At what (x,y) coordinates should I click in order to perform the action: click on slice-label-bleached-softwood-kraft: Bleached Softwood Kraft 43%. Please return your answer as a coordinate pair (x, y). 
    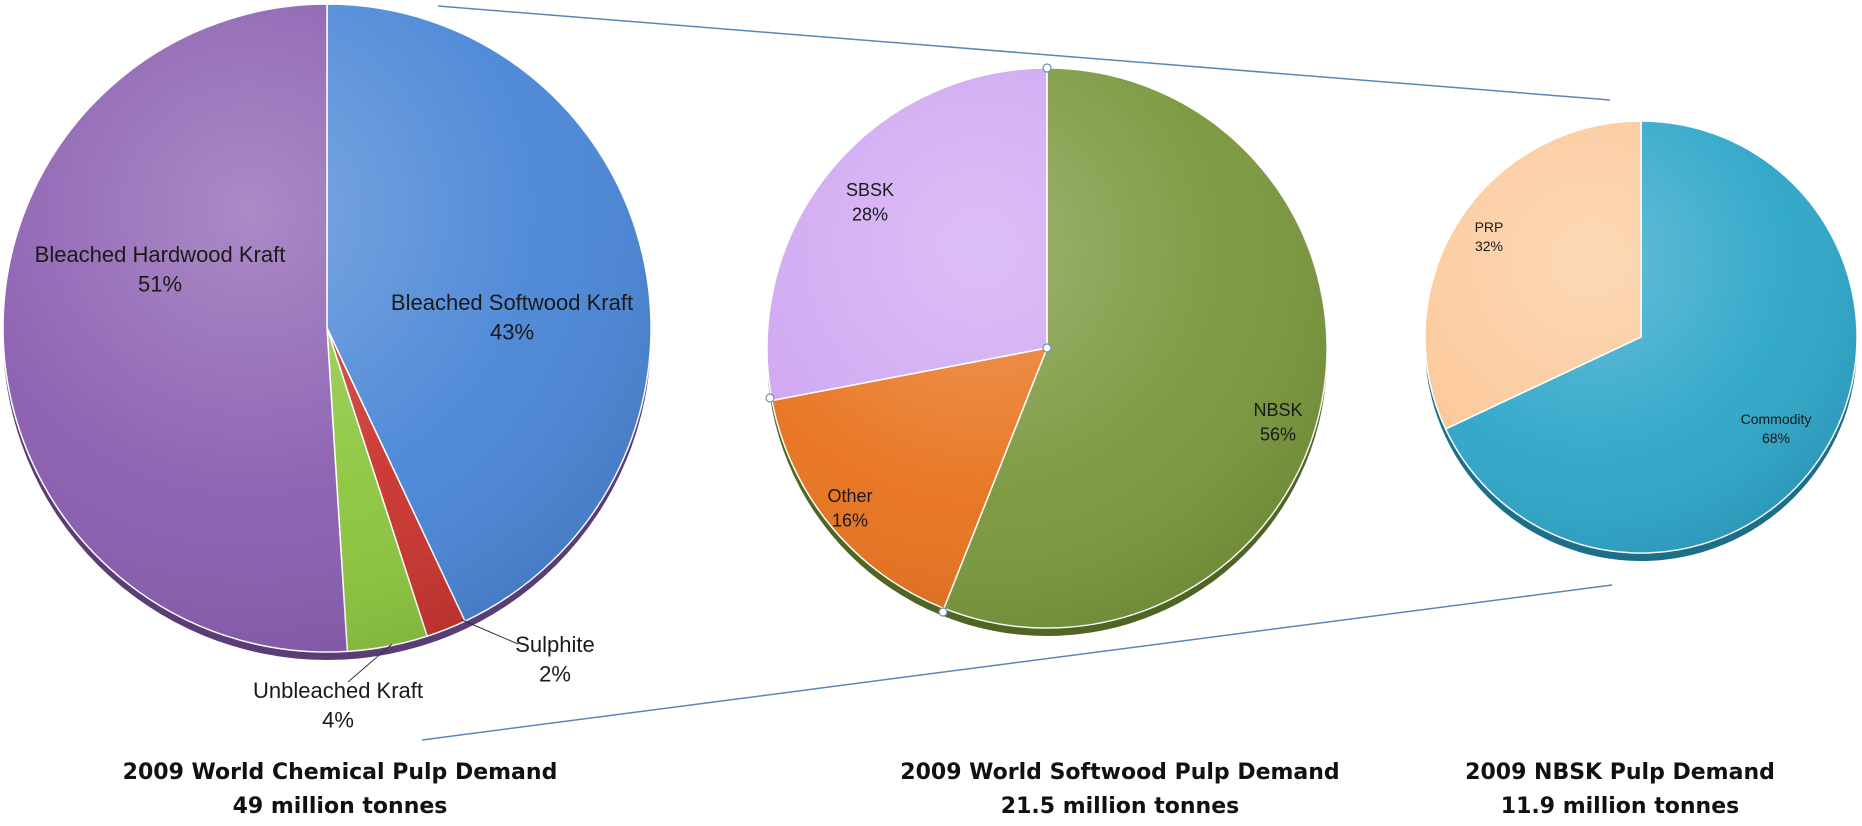
    Looking at the image, I should click on (512, 317).